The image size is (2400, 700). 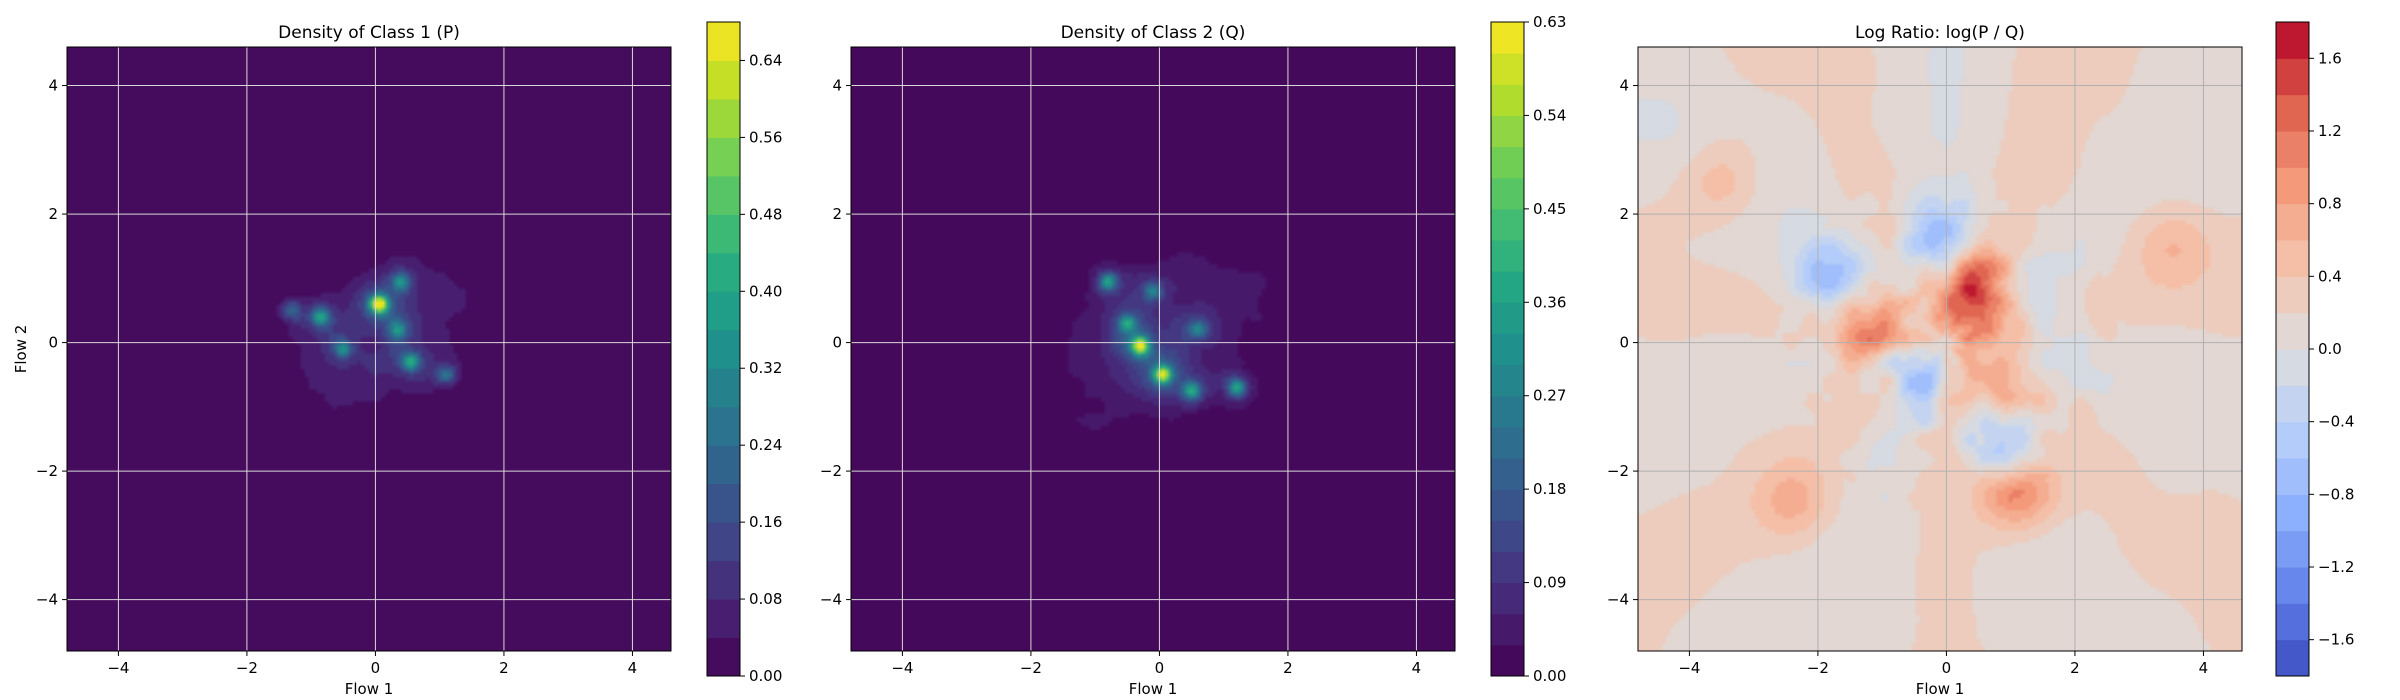 I want to click on colorbar-tick-label: 0.0, so click(x=2330, y=349).